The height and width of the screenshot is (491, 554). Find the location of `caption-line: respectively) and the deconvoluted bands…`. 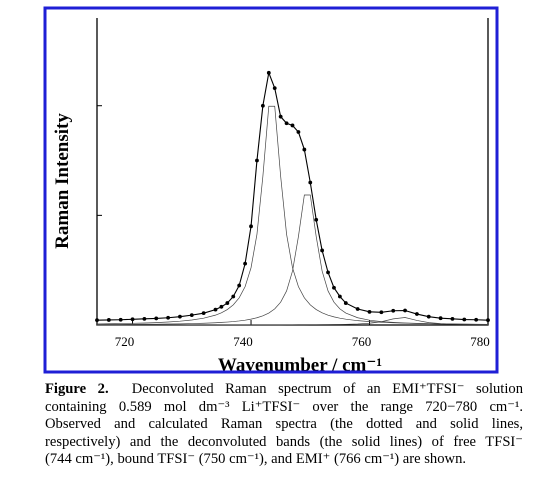

caption-line: respectively) and the deconvoluted bands… is located at coordinates (284, 441).